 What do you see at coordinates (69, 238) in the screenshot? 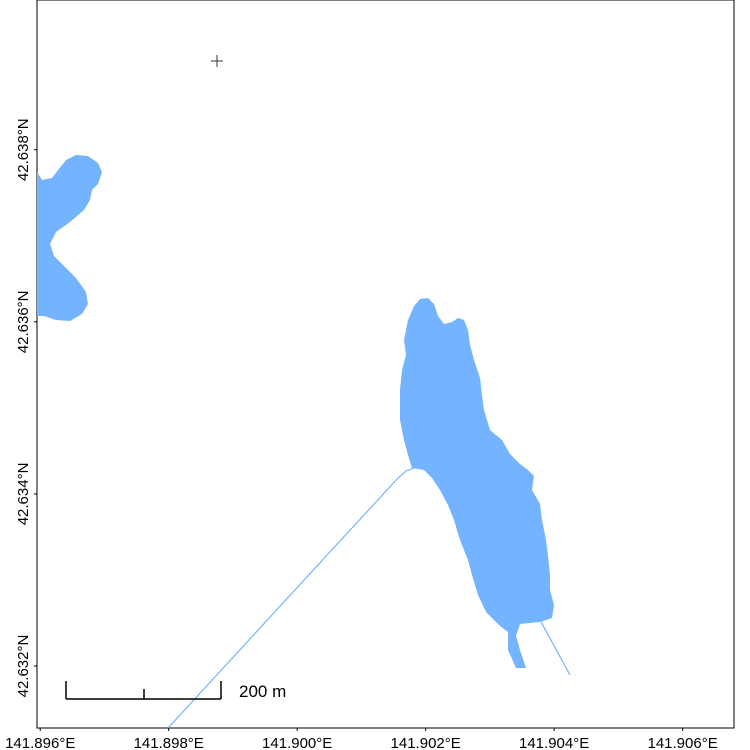
I see `lake-left` at bounding box center [69, 238].